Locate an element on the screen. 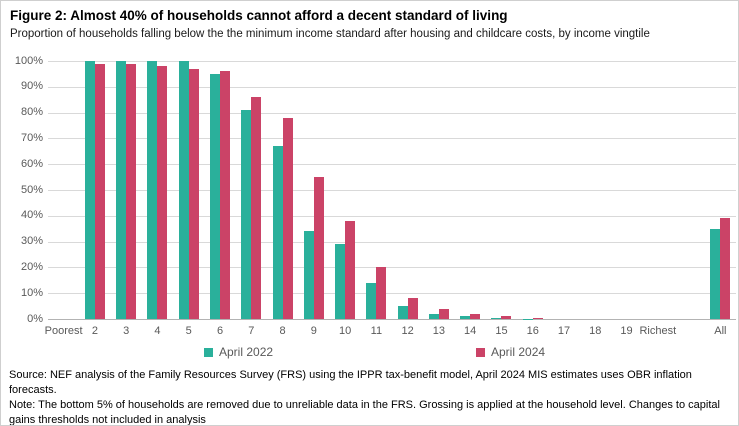 The width and height of the screenshot is (739, 426). x-axis-tick-label: 10 is located at coordinates (345, 331).